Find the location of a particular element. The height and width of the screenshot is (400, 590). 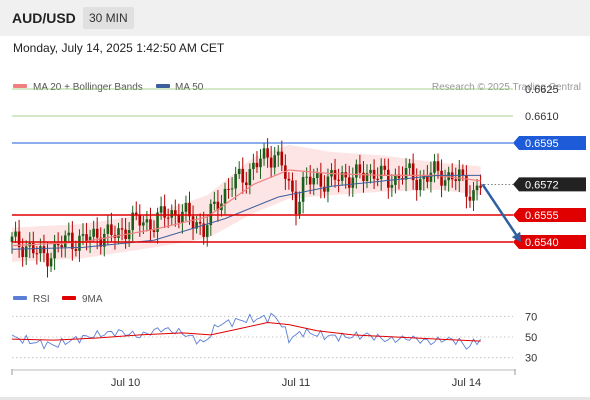

ma9-legend-swatch is located at coordinates (69, 298).